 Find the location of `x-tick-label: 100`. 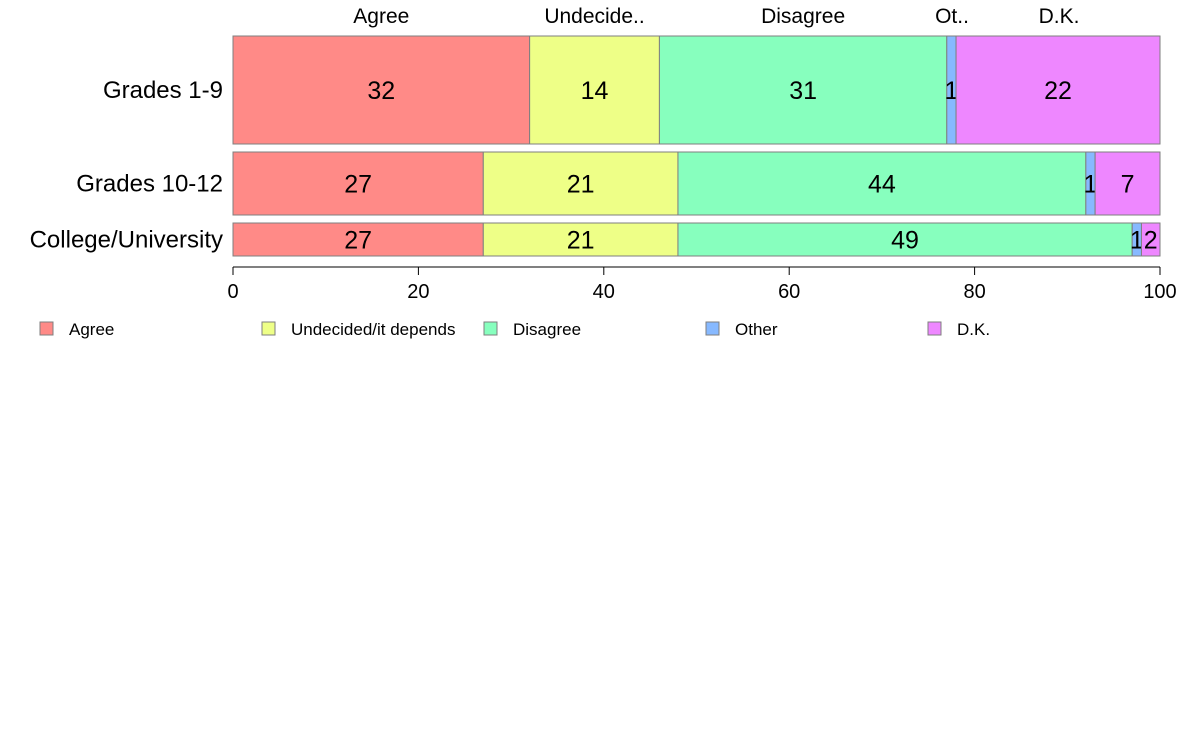

x-tick-label: 100 is located at coordinates (1159, 292).